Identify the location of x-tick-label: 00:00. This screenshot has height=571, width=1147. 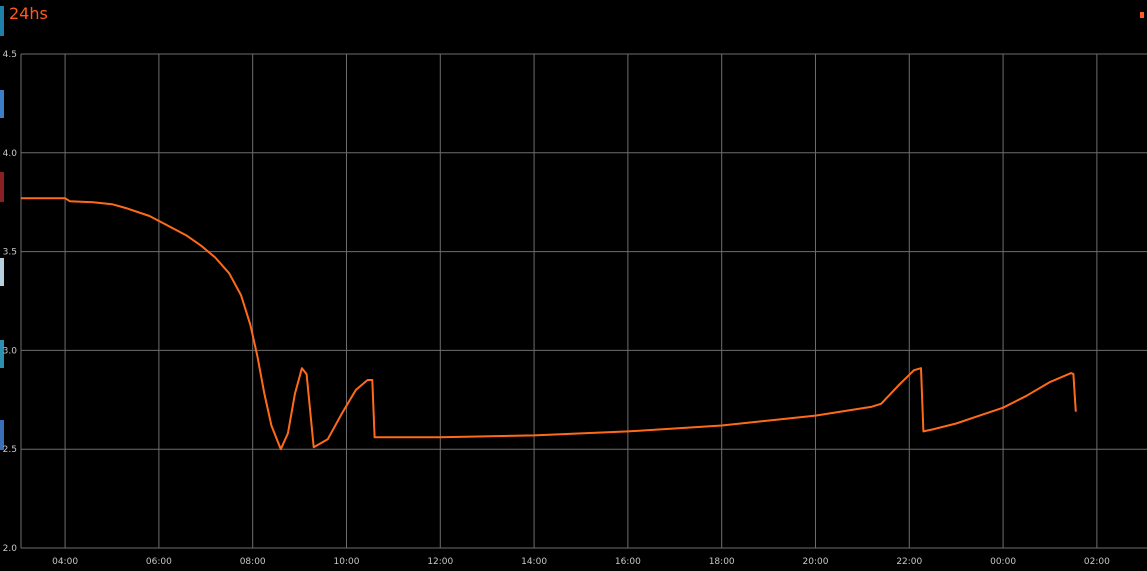
(1003, 562).